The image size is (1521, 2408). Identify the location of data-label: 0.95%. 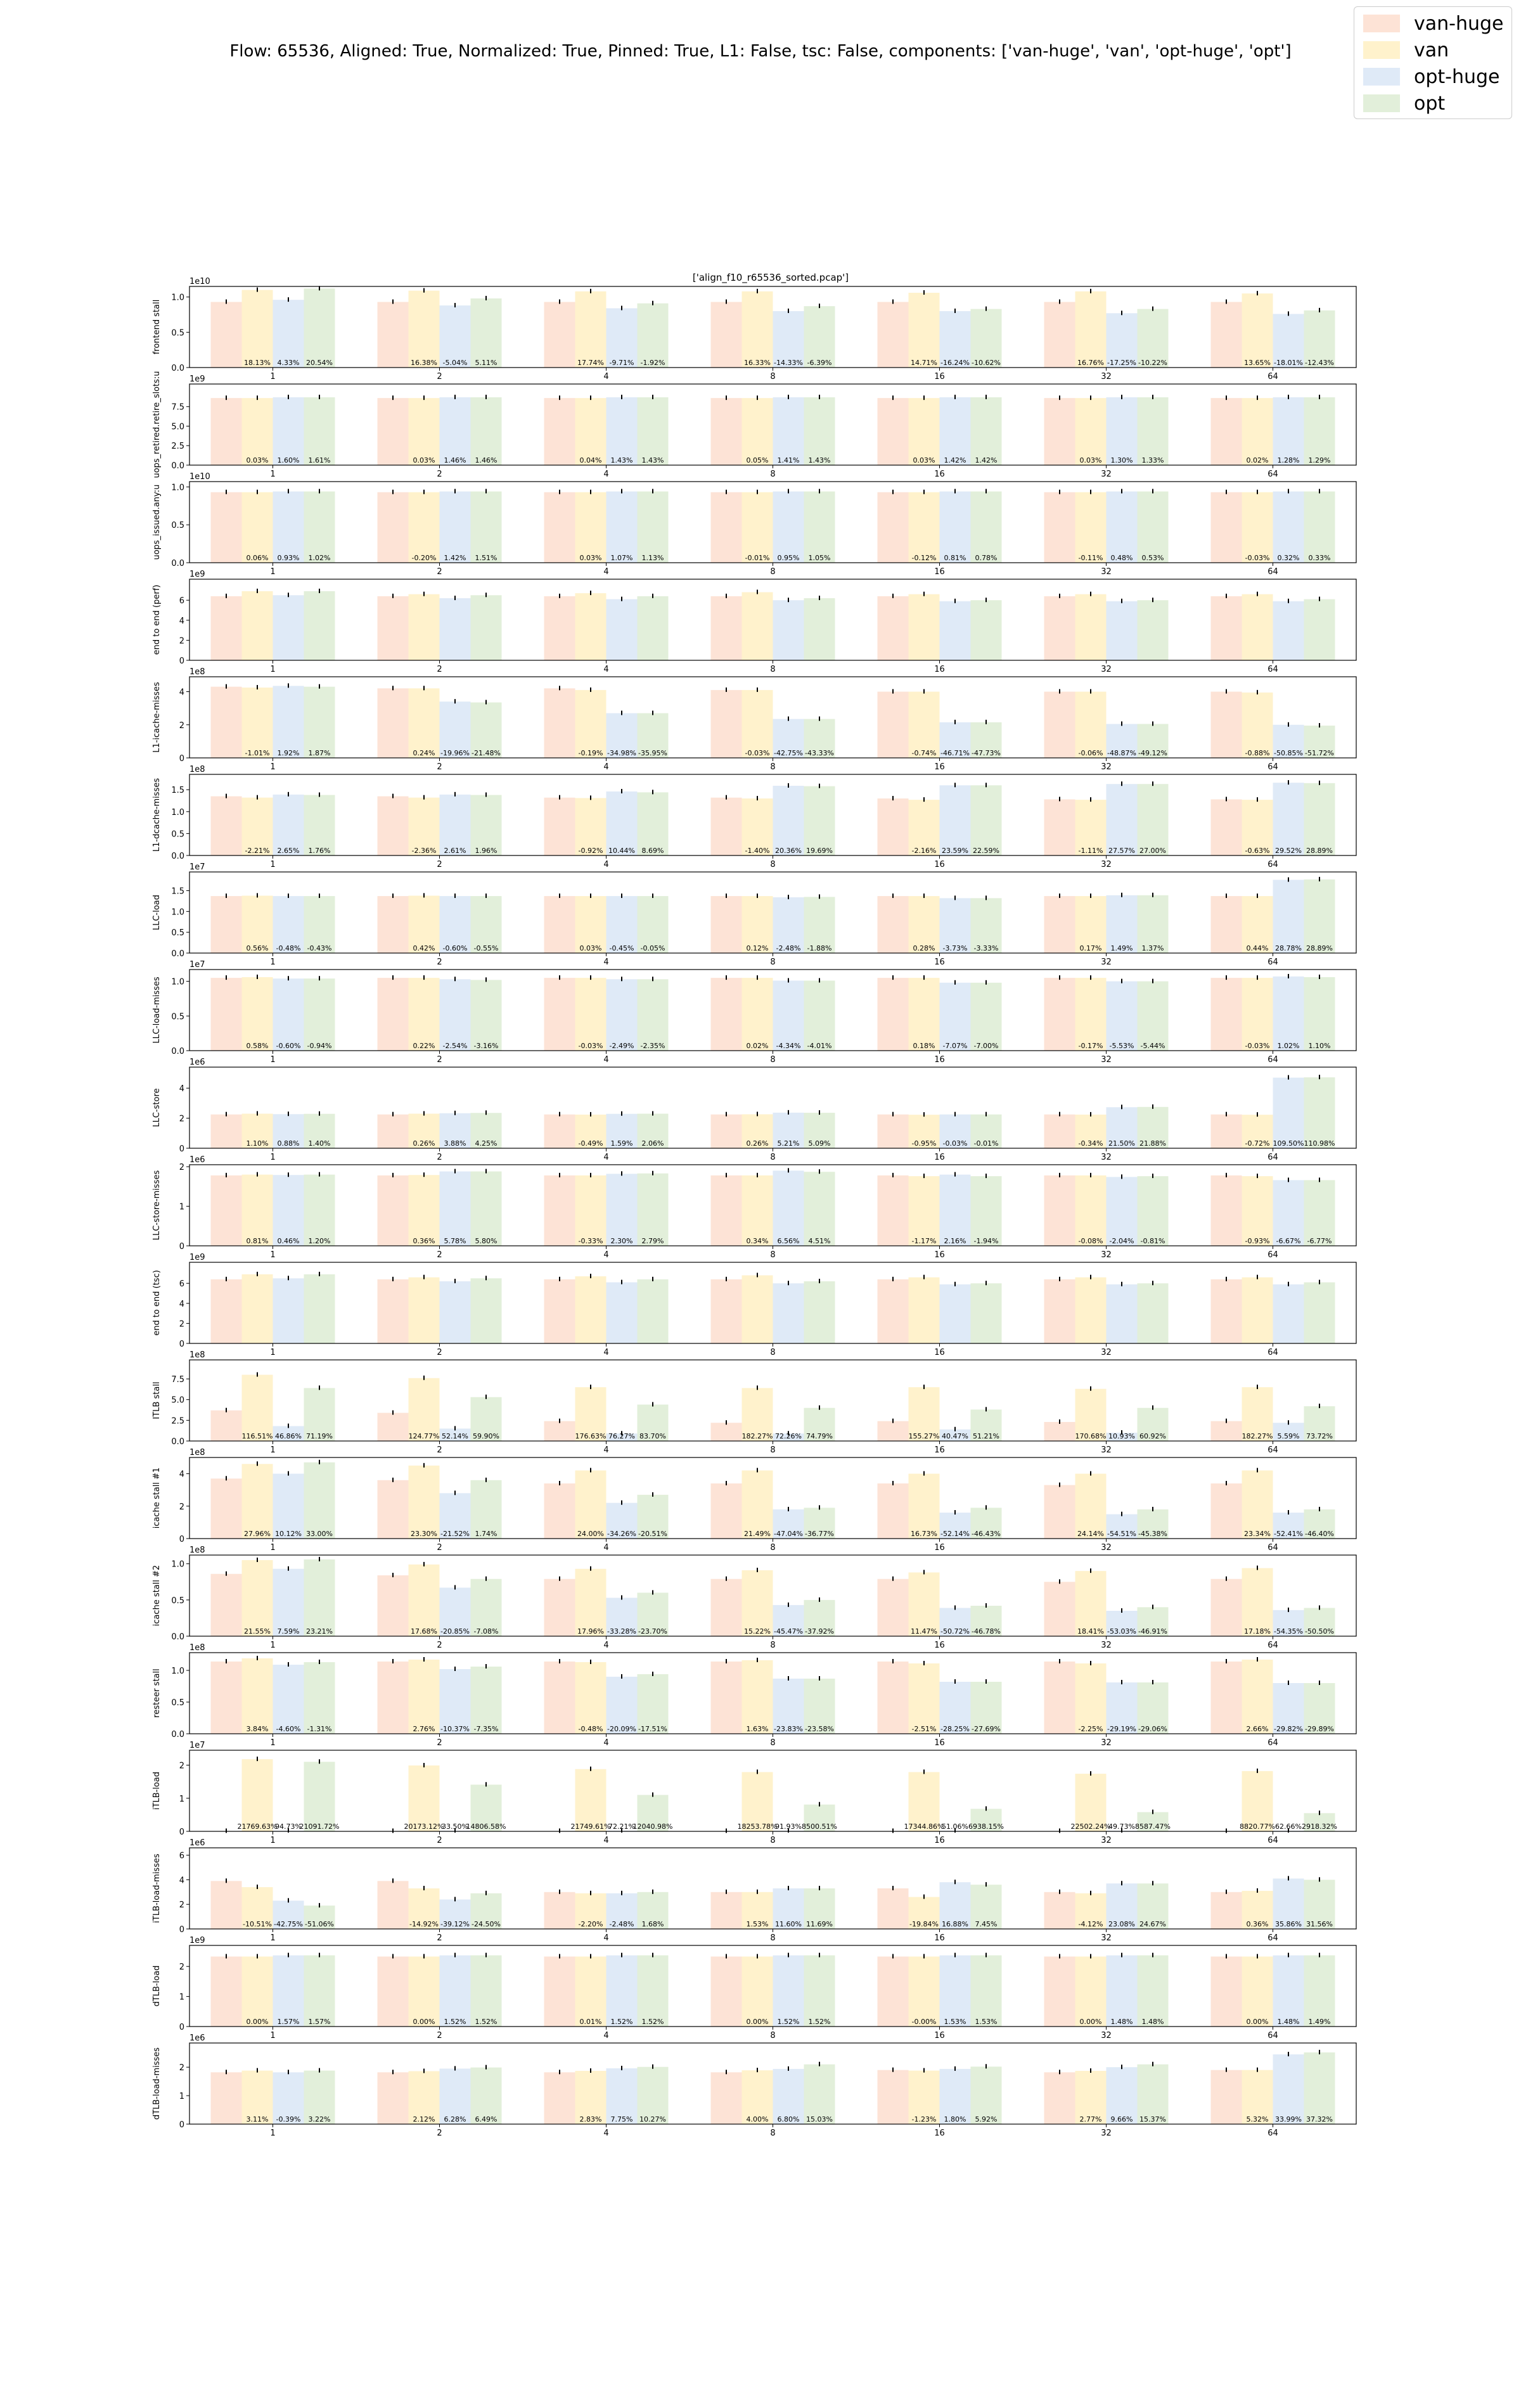
(789, 558).